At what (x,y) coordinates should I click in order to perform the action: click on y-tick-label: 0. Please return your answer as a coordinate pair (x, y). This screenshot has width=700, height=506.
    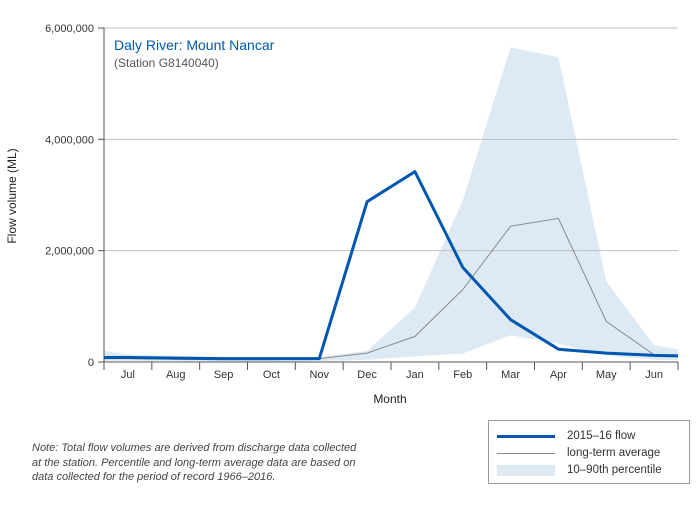
    Looking at the image, I should click on (91, 363).